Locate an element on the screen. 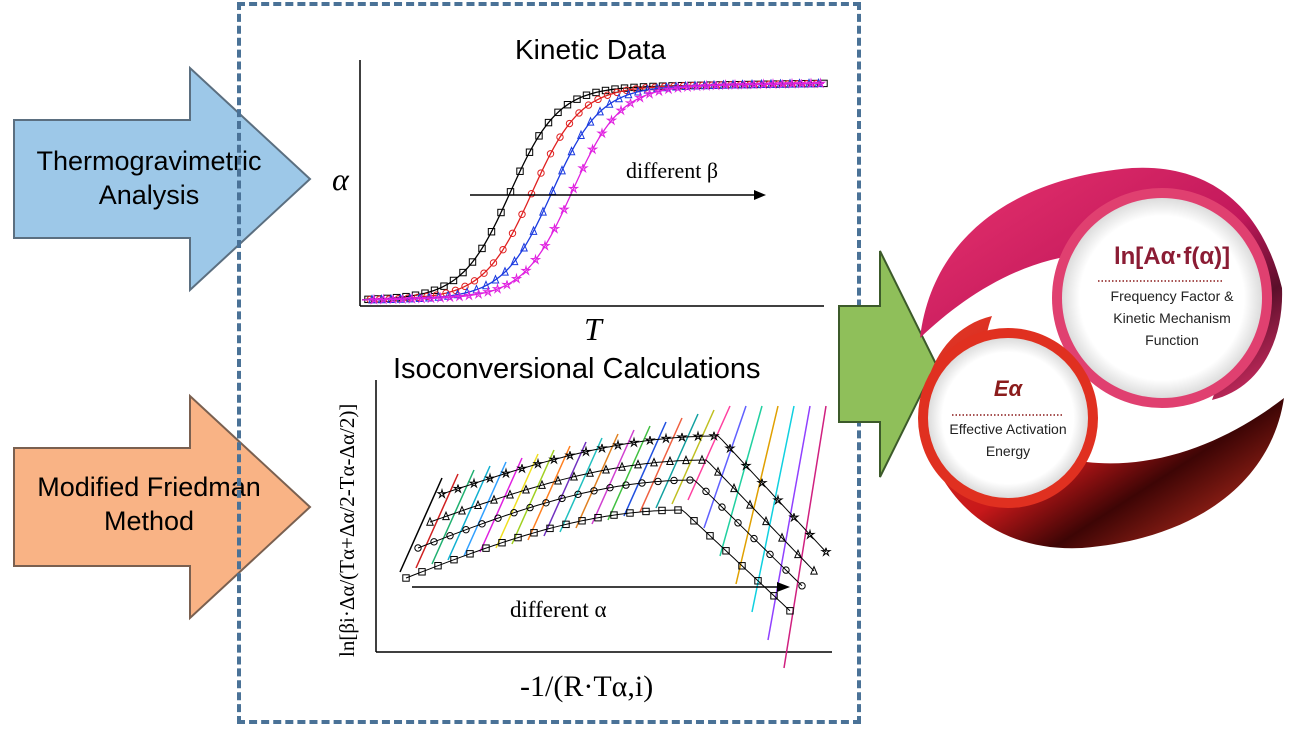 Image resolution: width=1295 pixels, height=729 pixels. kinetic-xlabel: T is located at coordinates (594, 329).